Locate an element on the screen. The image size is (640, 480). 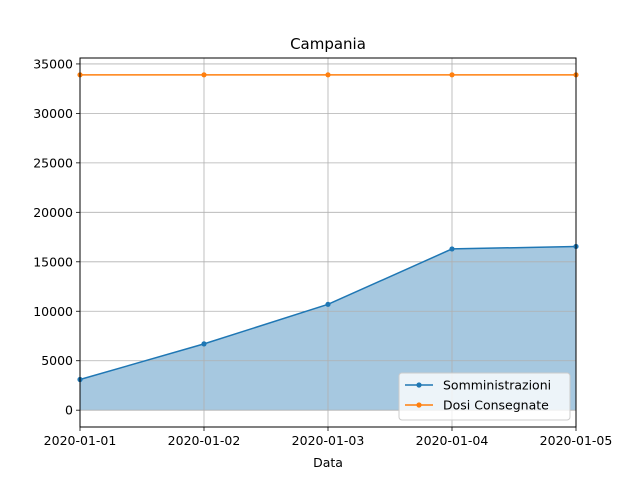
legend-label: Dosi Consegnate is located at coordinates (496, 405).